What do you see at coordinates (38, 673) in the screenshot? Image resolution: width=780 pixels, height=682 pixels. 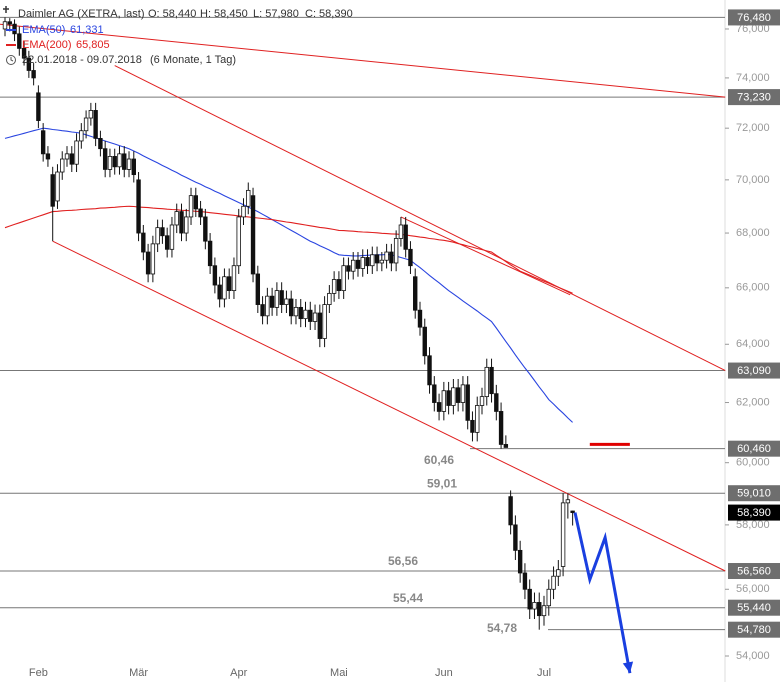 I see `x-tick-label: Feb` at bounding box center [38, 673].